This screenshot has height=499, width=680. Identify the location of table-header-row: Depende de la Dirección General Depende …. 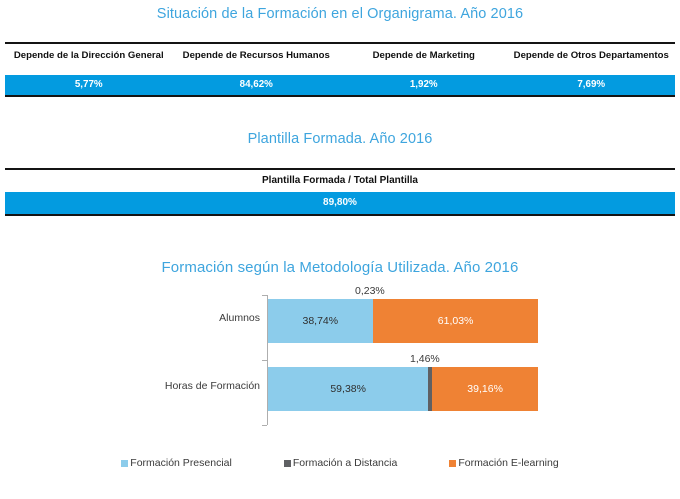
(340, 59).